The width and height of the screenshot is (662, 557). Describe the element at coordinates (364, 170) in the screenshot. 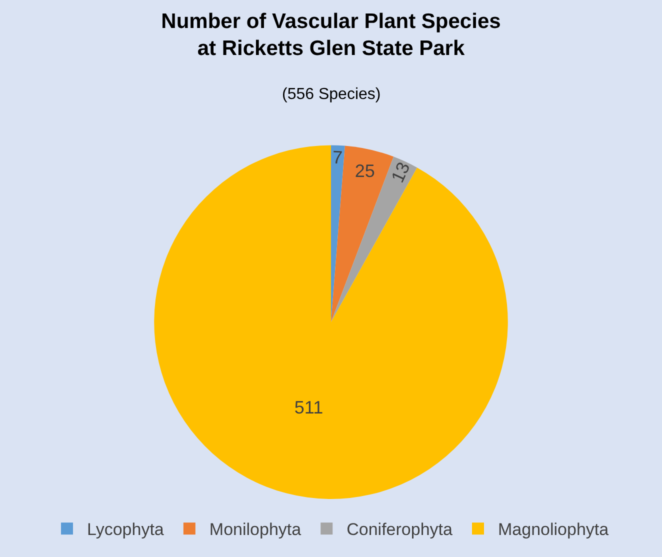

I see `data-label: 25` at that location.